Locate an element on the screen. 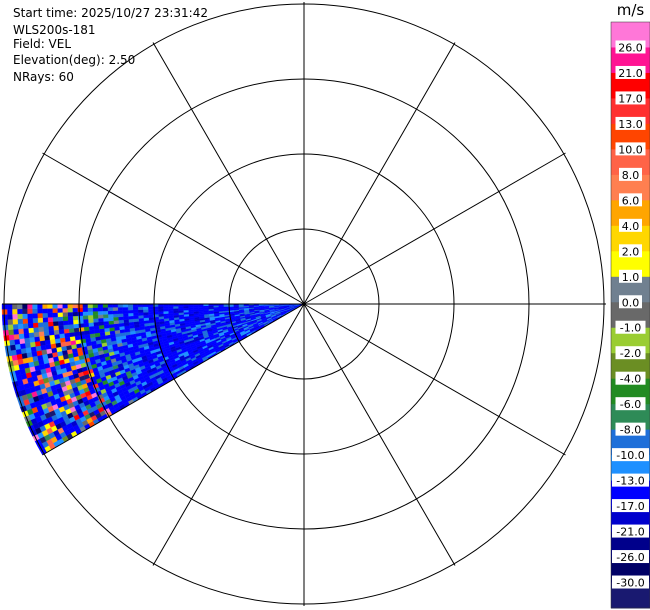  velocity-sector is located at coordinates (153, 379).